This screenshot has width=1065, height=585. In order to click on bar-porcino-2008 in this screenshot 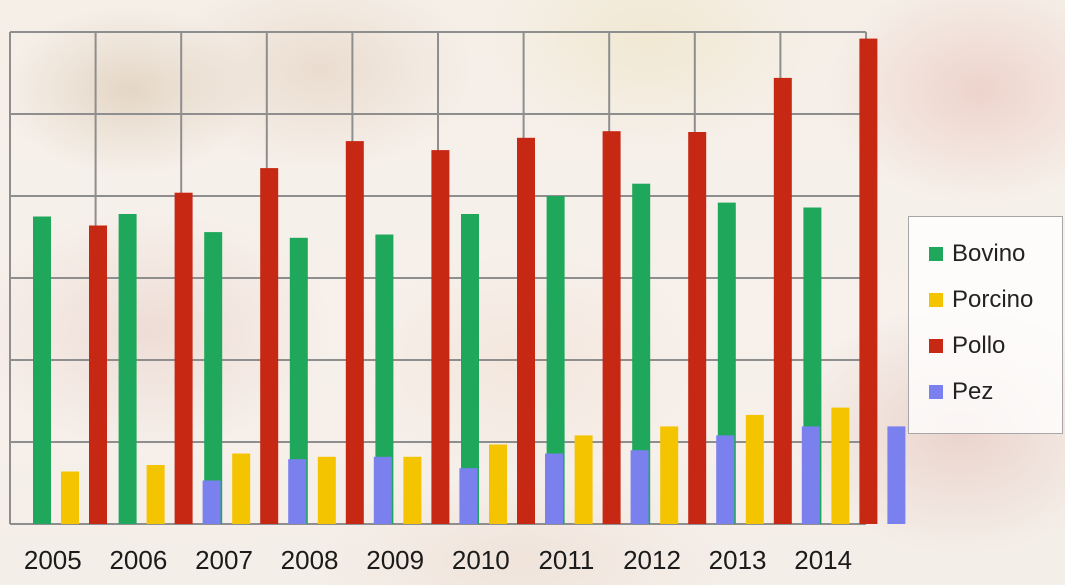, I will do `click(326, 490)`.